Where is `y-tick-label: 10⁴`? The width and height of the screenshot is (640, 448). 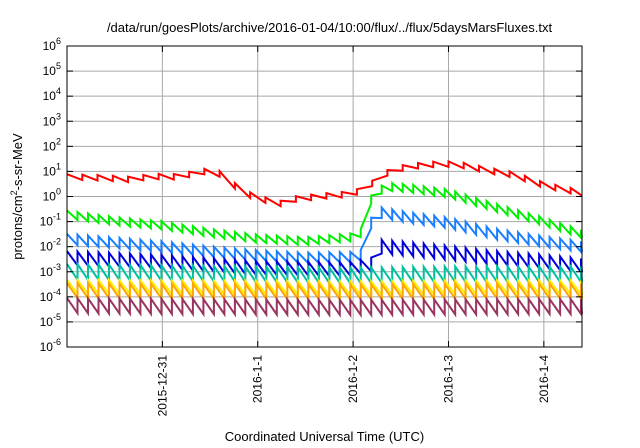 y-tick-label: 10⁴ is located at coordinates (52, 94).